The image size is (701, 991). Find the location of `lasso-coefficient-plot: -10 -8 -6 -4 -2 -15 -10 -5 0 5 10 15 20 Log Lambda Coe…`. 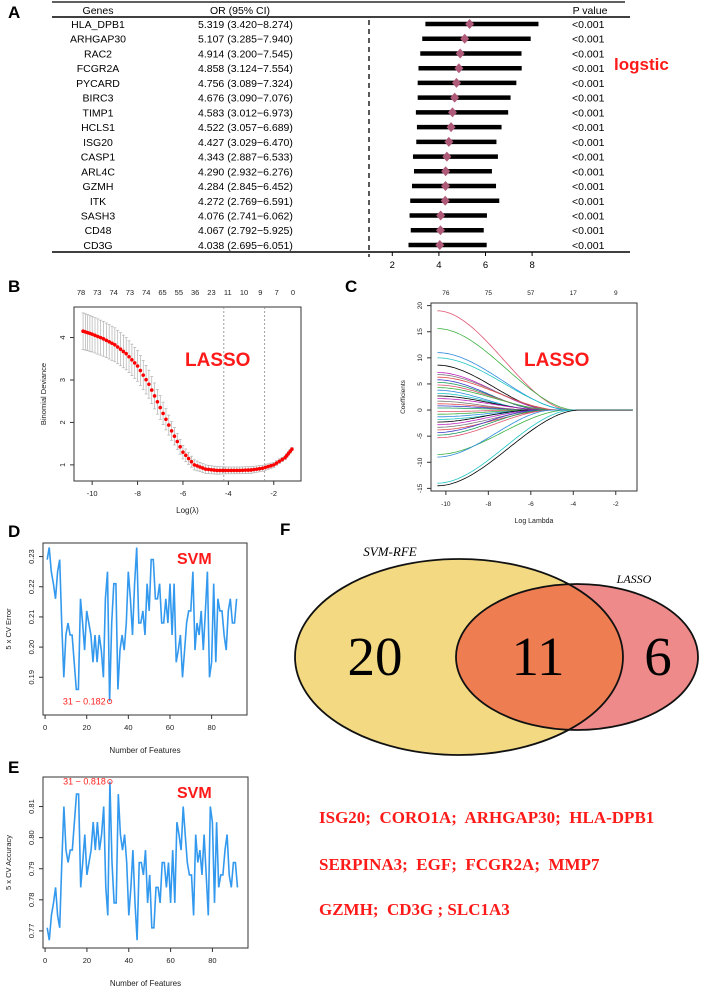

lasso-coefficient-plot: -10 -8 -6 -4 -2 -15 -10 -5 0 5 10 15 20 Log Lambda Coe… is located at coordinates (519, 407).